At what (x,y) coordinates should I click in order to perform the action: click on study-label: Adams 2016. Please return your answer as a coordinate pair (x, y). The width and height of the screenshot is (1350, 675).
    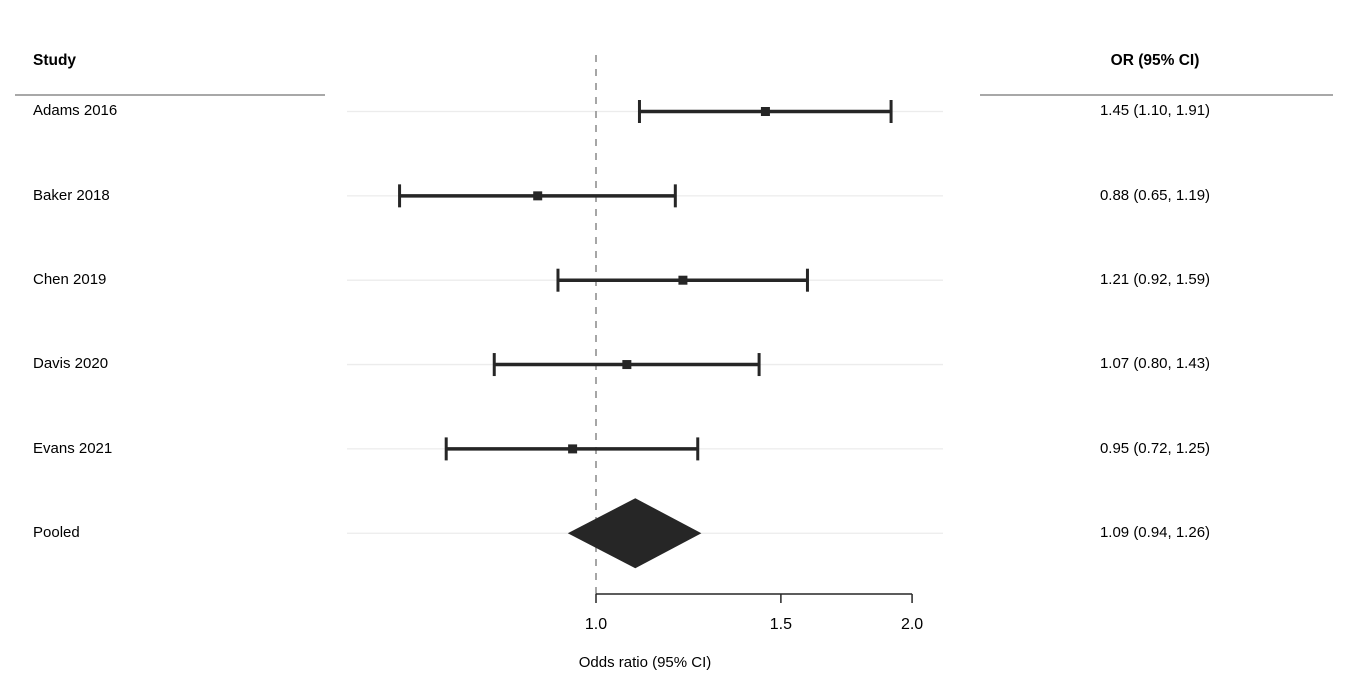
    Looking at the image, I should click on (75, 110).